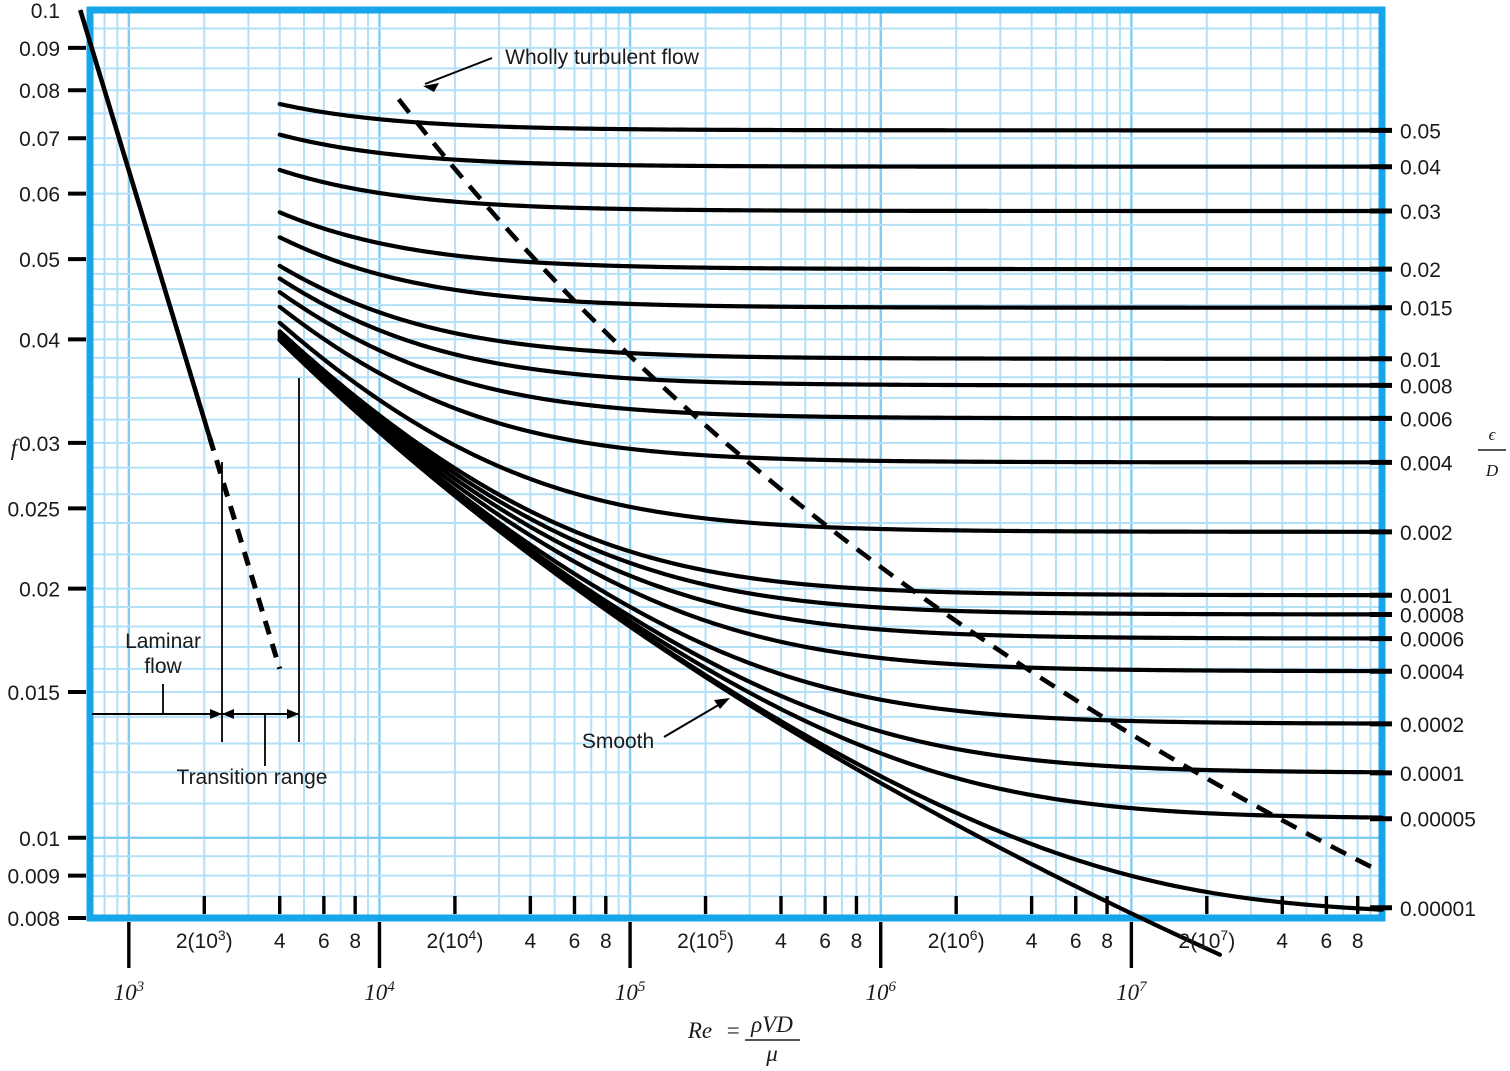 This screenshot has height=1071, width=1510. I want to click on y-tick-label-0.03: 0.03, so click(39, 444).